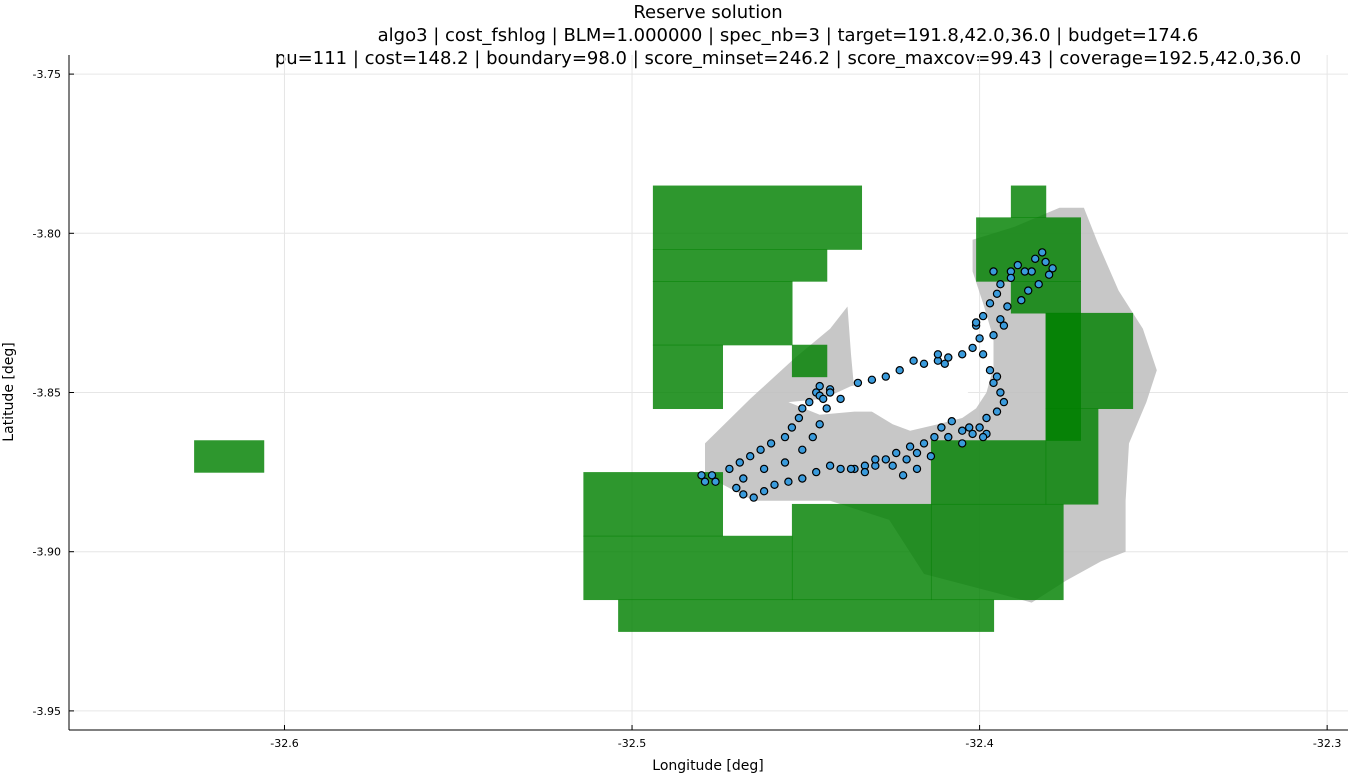 The height and width of the screenshot is (775, 1360). I want to click on lagoon-shape, so click(880, 395).